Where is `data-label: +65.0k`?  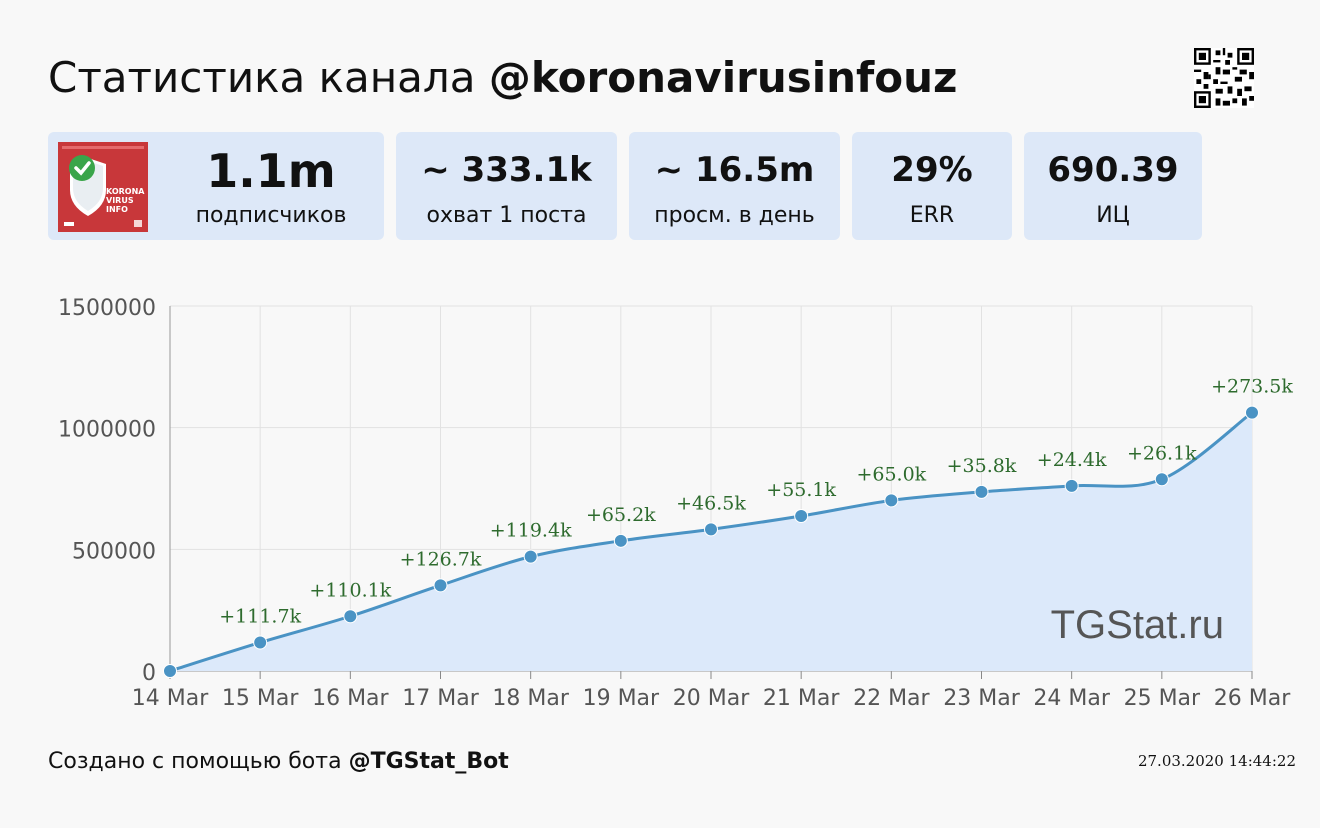
data-label: +65.0k is located at coordinates (891, 474).